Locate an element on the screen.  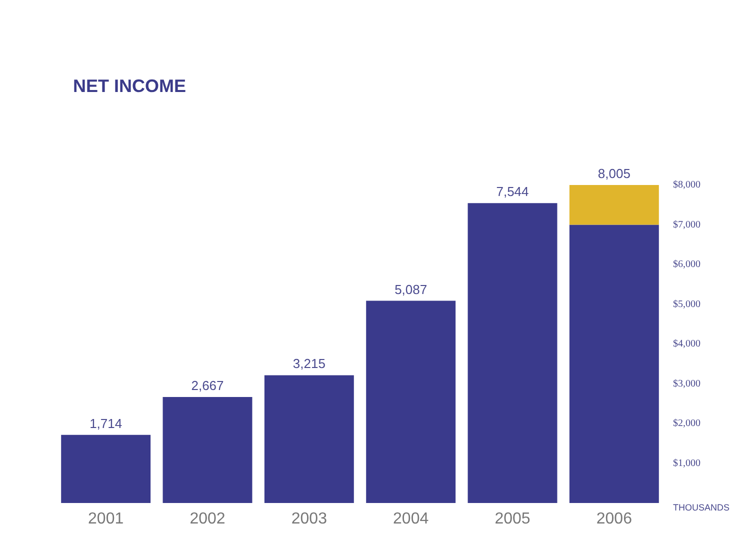
y-tick-label: $1,000 is located at coordinates (686, 463).